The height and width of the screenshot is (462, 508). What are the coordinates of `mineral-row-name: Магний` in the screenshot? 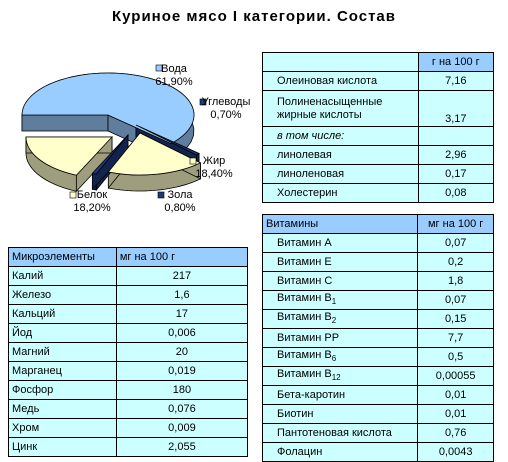 It's located at (31, 351).